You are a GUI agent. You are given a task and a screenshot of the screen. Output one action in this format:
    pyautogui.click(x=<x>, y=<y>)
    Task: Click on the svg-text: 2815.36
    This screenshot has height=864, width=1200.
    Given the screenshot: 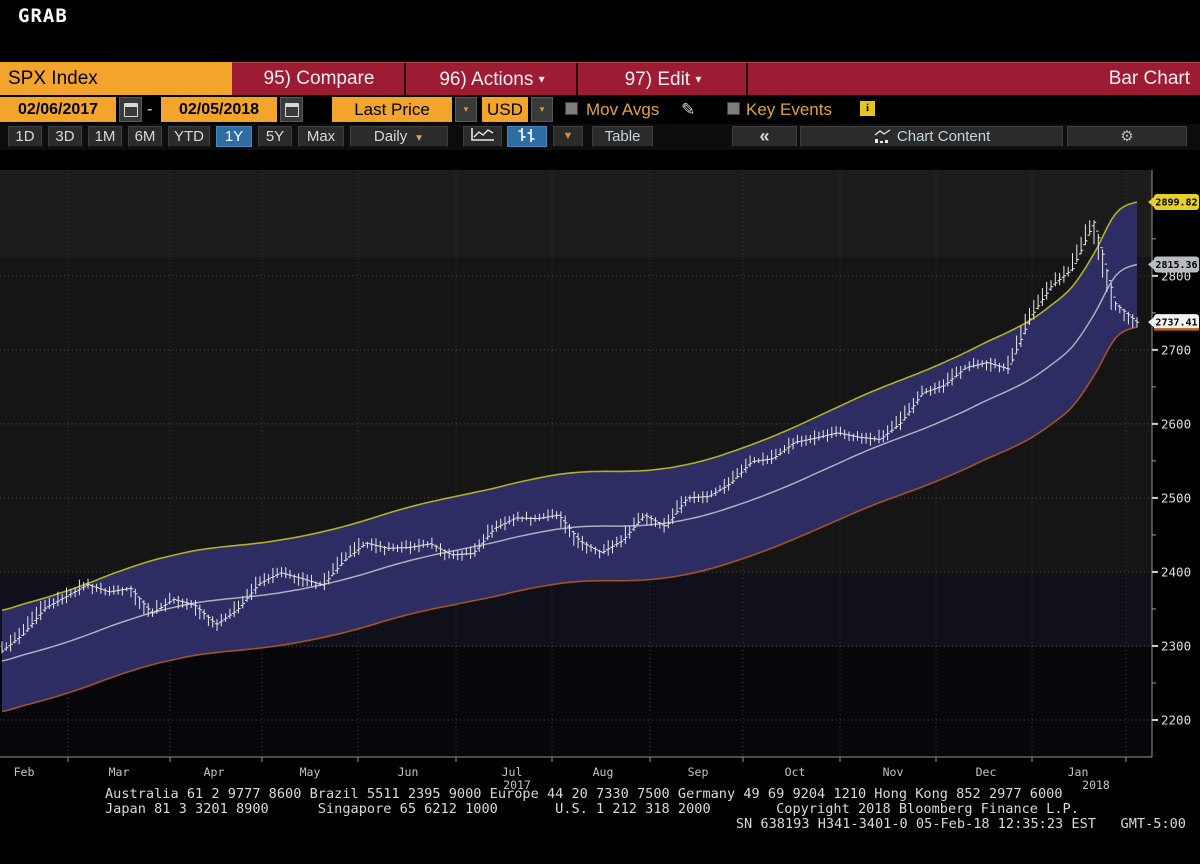 What is the action you would take?
    pyautogui.click(x=1176, y=265)
    